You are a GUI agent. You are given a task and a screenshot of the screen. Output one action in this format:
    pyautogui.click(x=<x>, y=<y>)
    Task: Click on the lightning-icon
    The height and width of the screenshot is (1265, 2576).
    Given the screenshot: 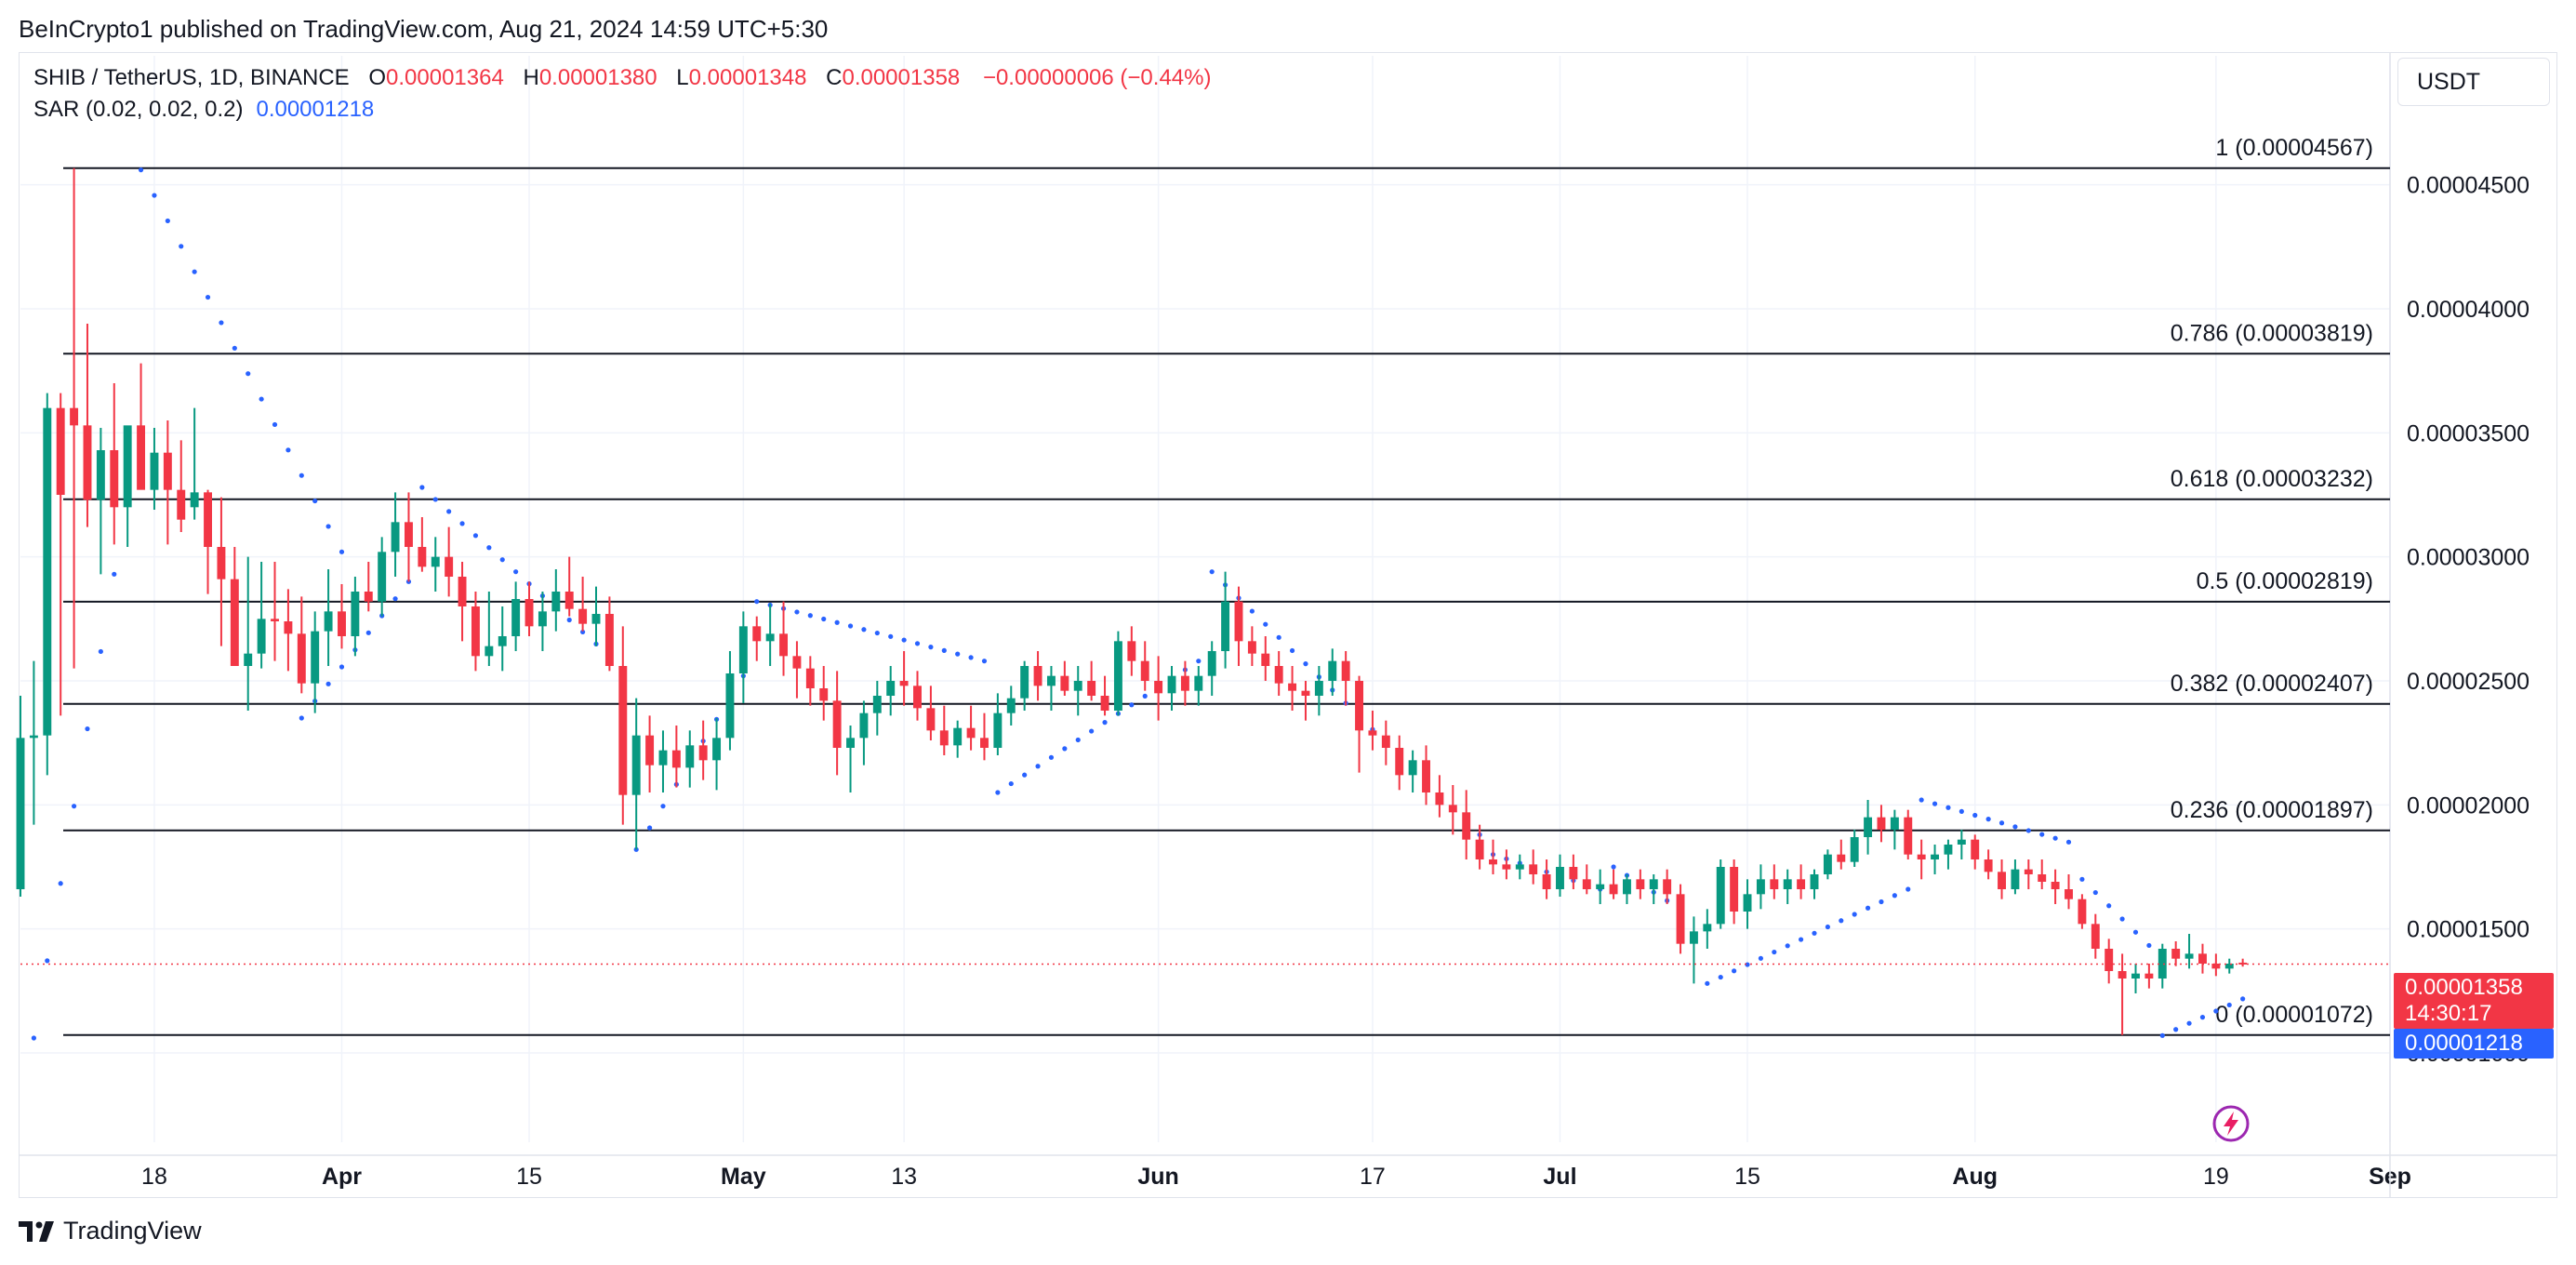 What is the action you would take?
    pyautogui.click(x=2231, y=1123)
    